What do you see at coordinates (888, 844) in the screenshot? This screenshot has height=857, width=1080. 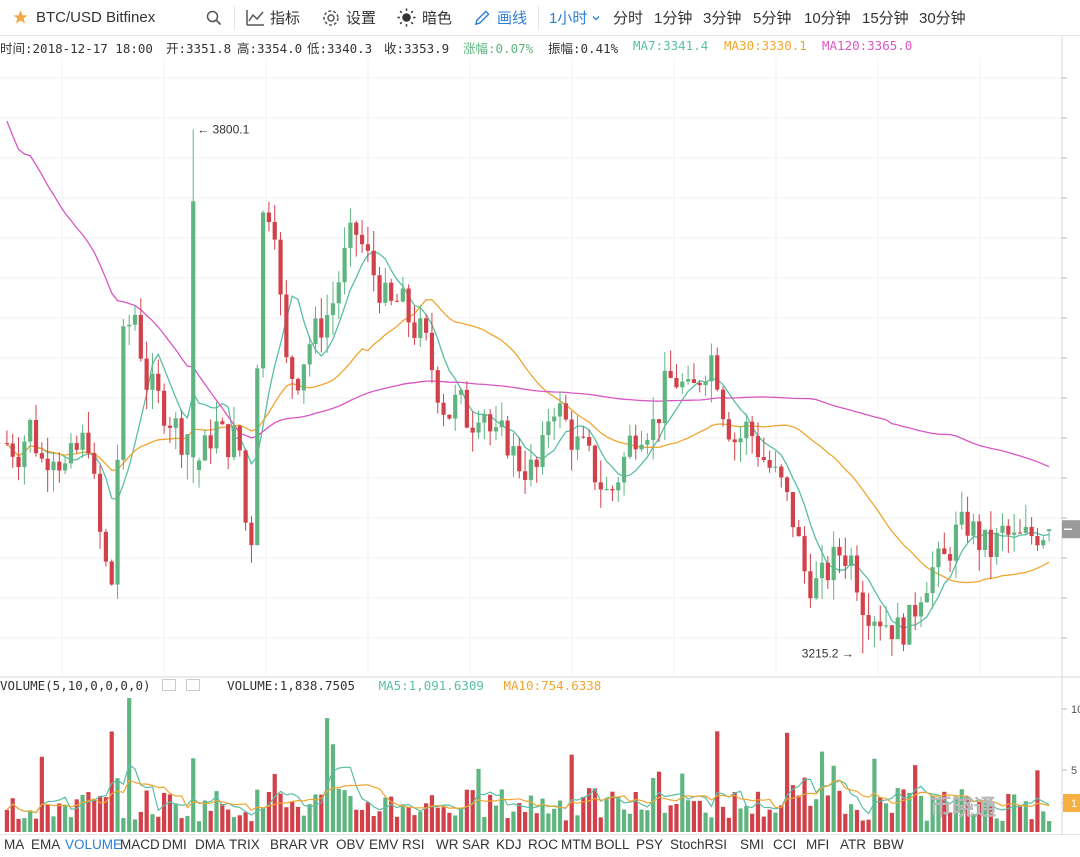 I see `indicator-tab-bbw: BBW` at bounding box center [888, 844].